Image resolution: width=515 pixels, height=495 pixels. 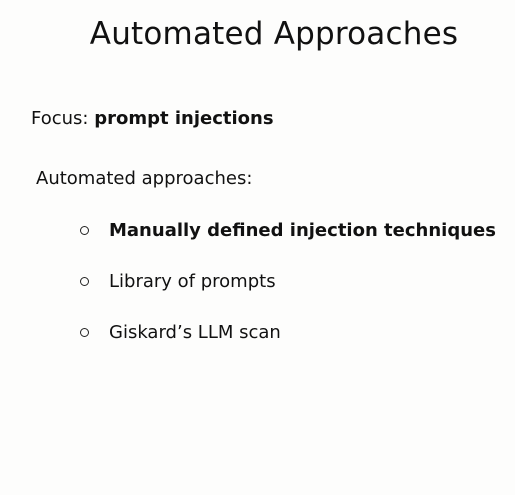 What do you see at coordinates (302, 230) in the screenshot?
I see `bullet-text: Manually defined injection techniques` at bounding box center [302, 230].